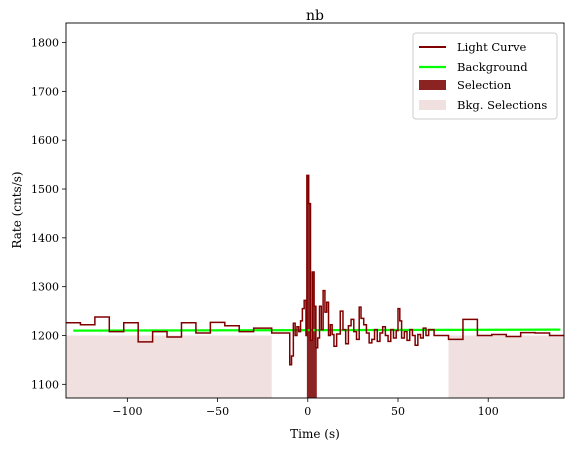 This screenshot has width=576, height=450. I want to click on legend-bkg-selections-label: Bkg. Selections, so click(502, 105).